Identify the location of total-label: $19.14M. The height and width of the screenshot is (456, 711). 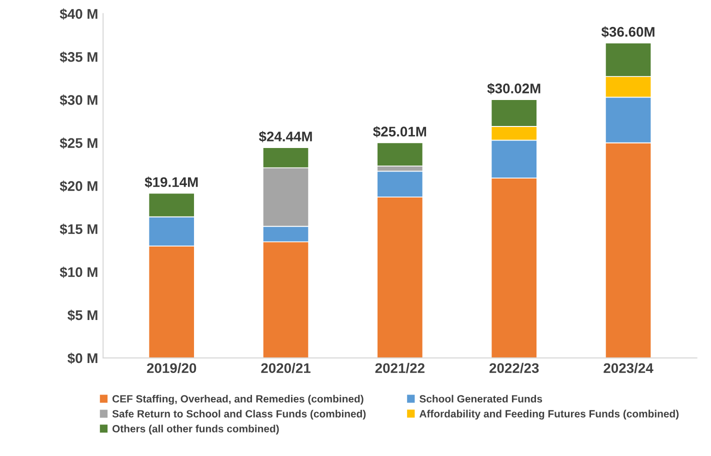
(171, 182).